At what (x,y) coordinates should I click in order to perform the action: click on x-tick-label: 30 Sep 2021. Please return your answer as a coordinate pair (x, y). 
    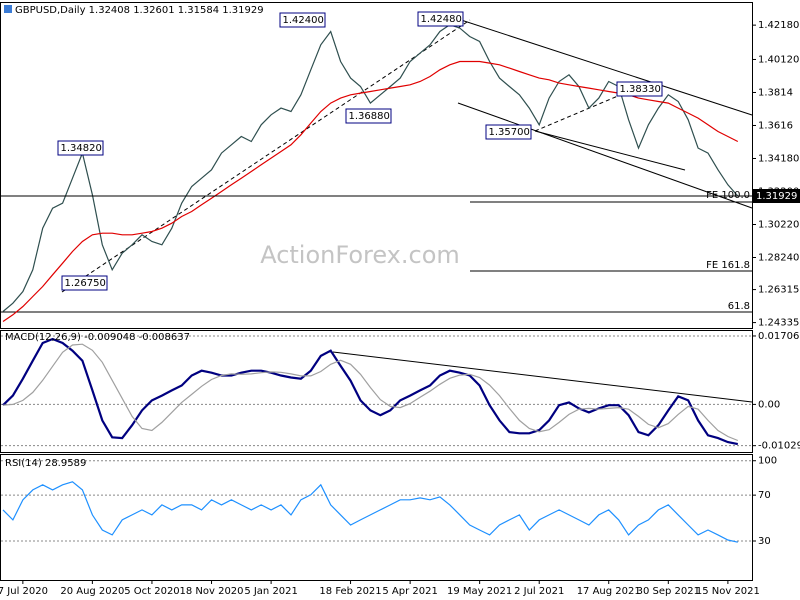
    Looking at the image, I should click on (668, 591).